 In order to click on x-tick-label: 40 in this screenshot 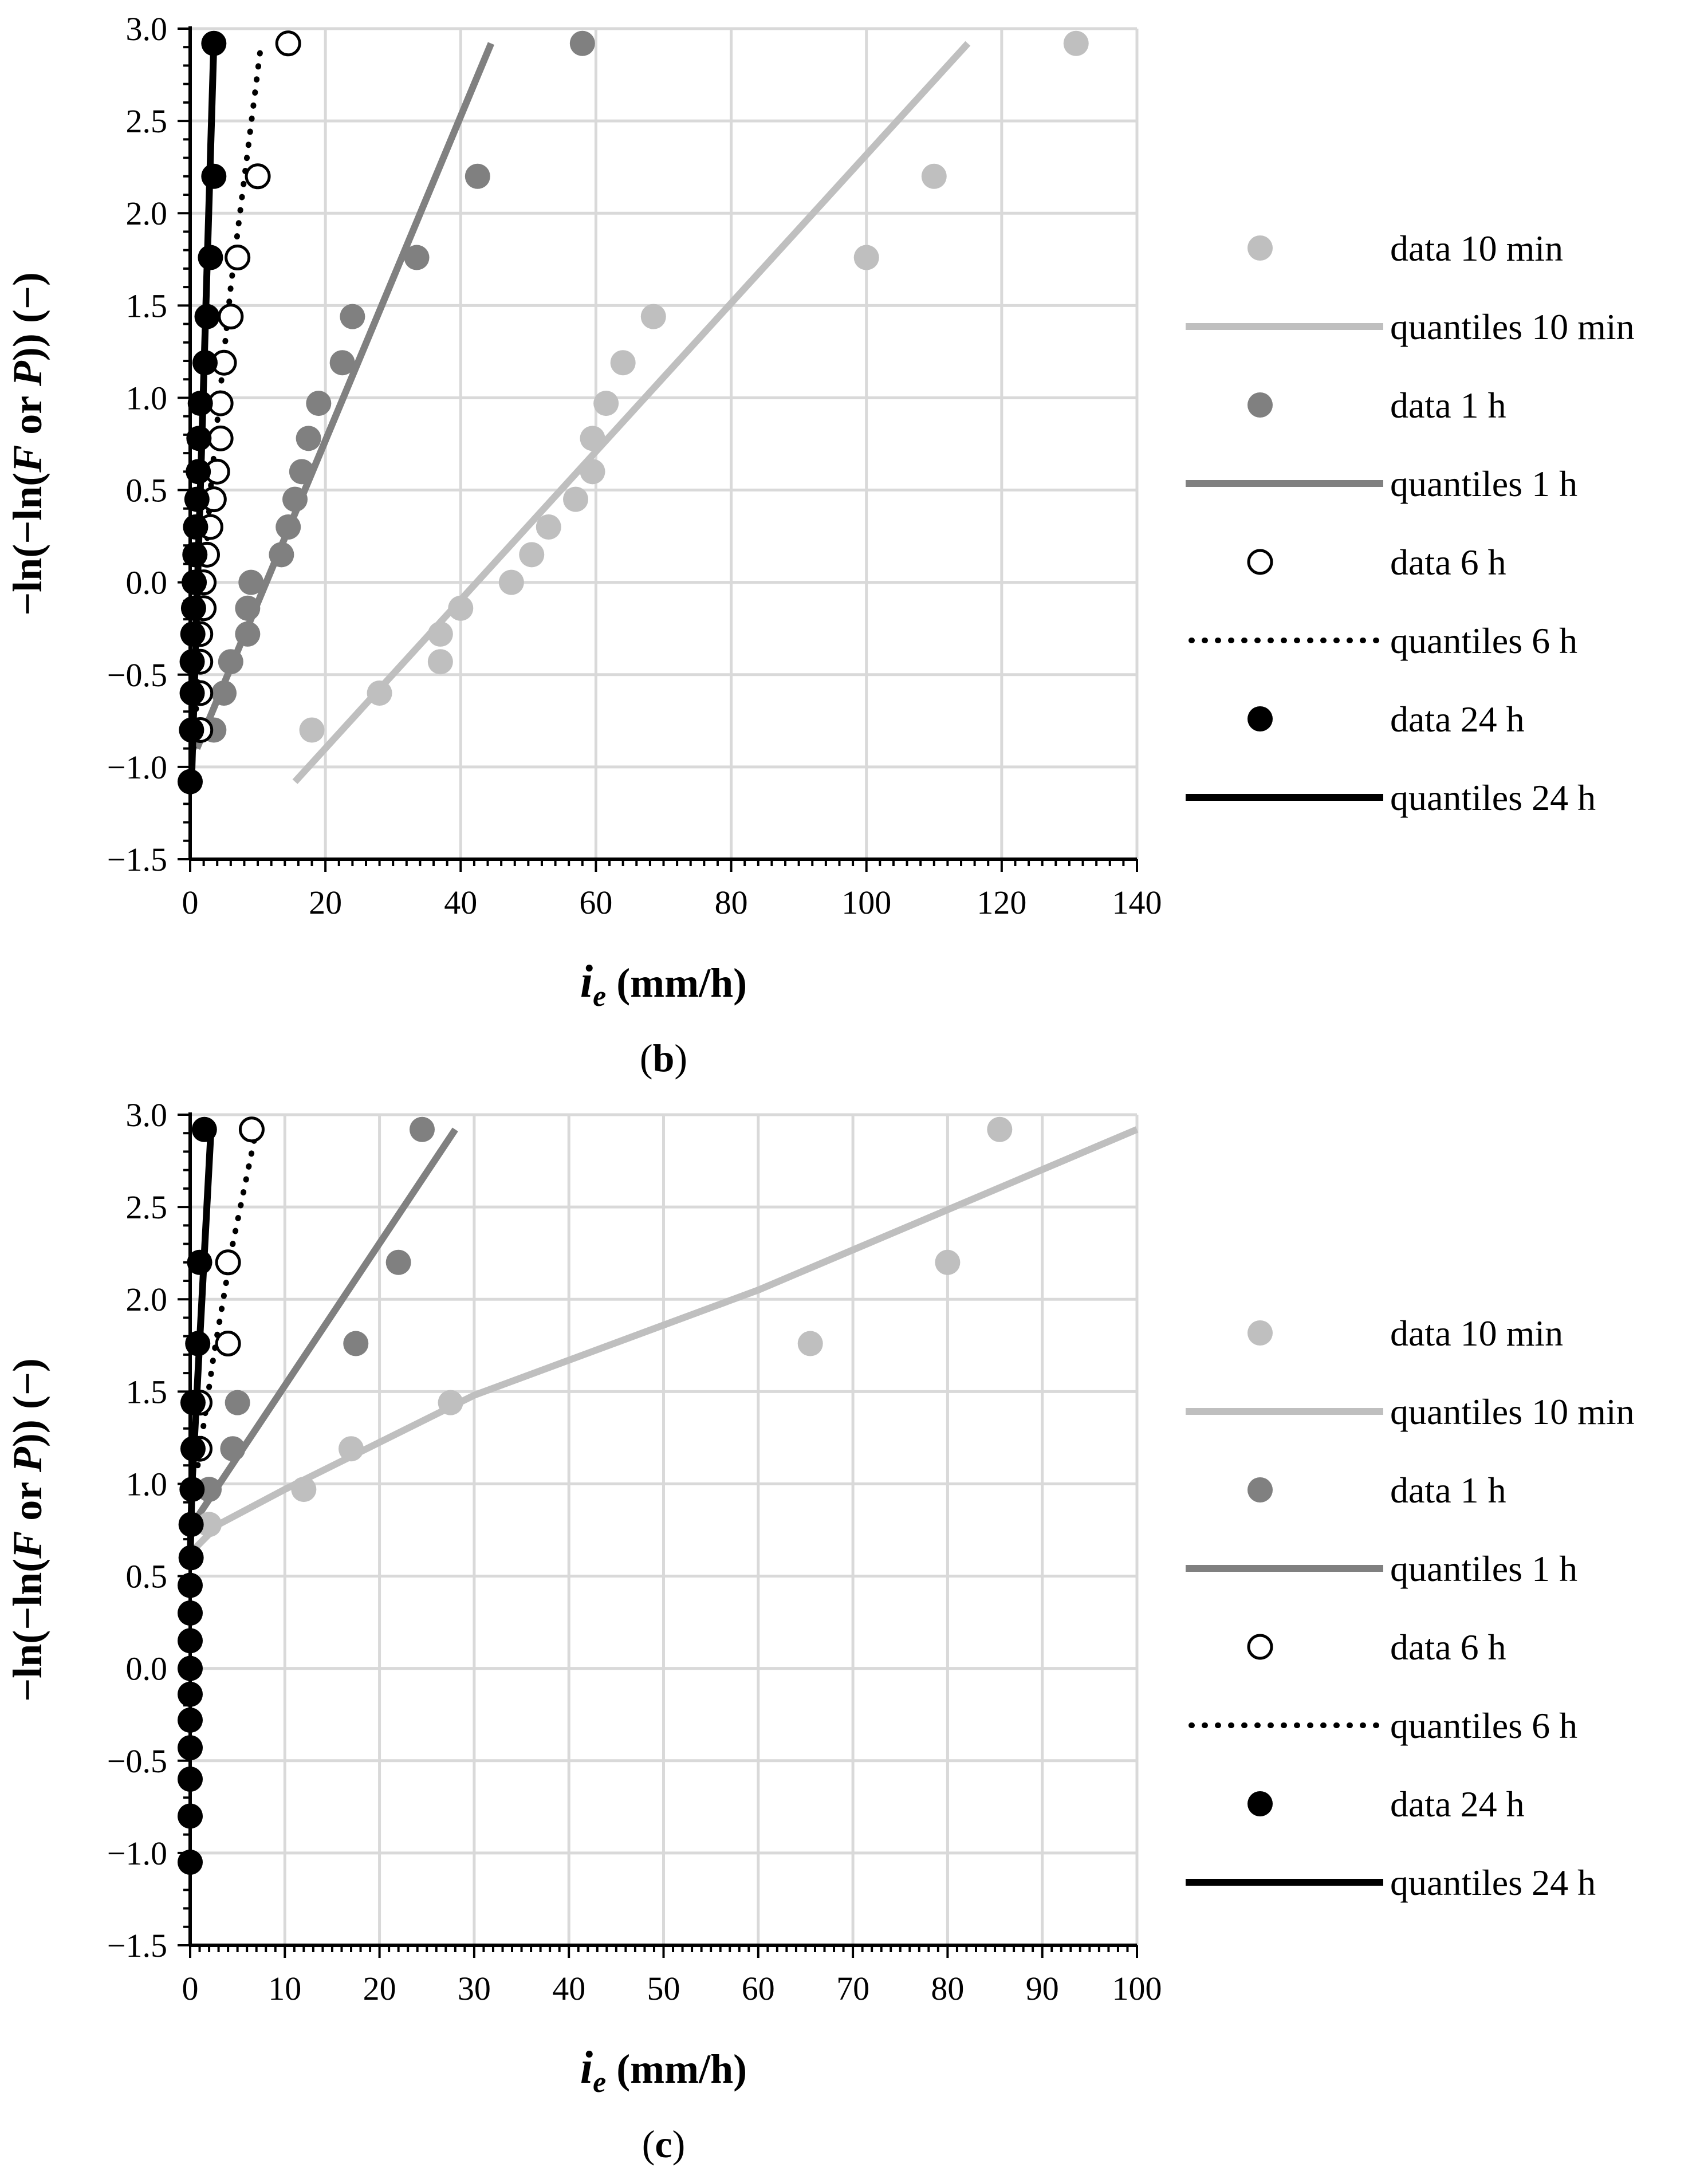, I will do `click(569, 1988)`.